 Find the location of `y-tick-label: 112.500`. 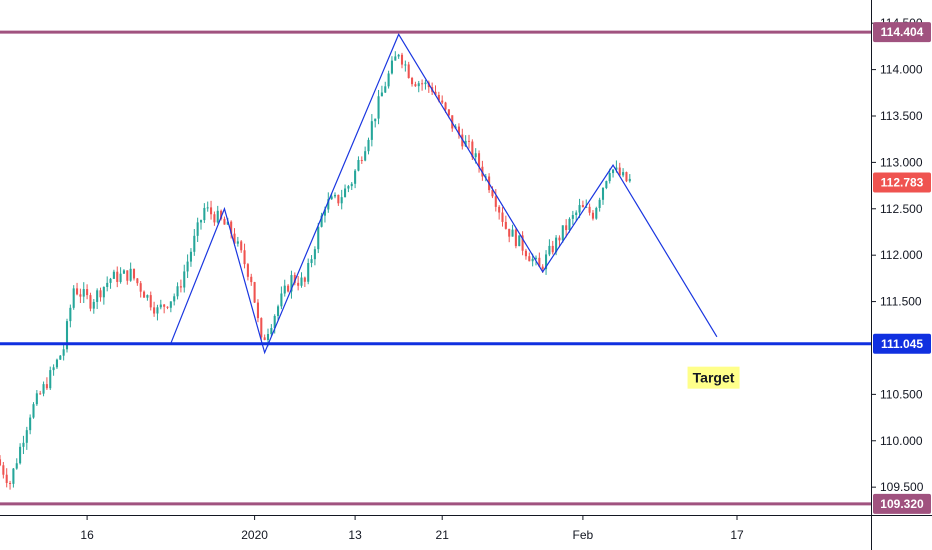

y-tick-label: 112.500 is located at coordinates (901, 209).